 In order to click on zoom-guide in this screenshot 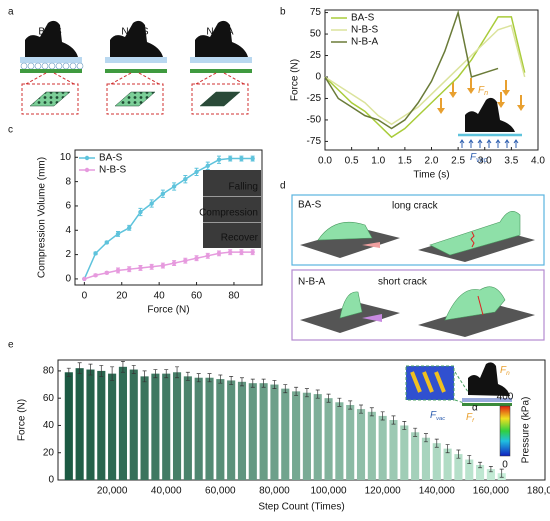, I will do `click(220, 78)`.